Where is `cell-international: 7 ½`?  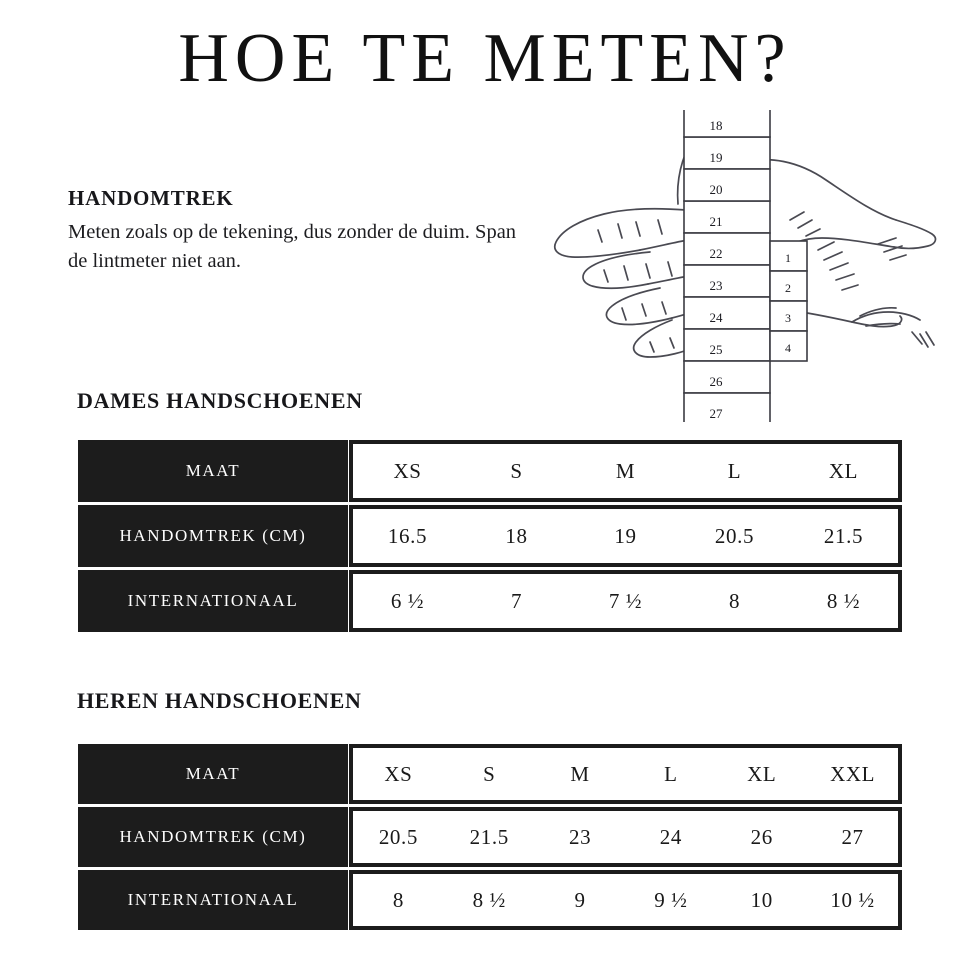
cell-international: 7 ½ is located at coordinates (625, 600).